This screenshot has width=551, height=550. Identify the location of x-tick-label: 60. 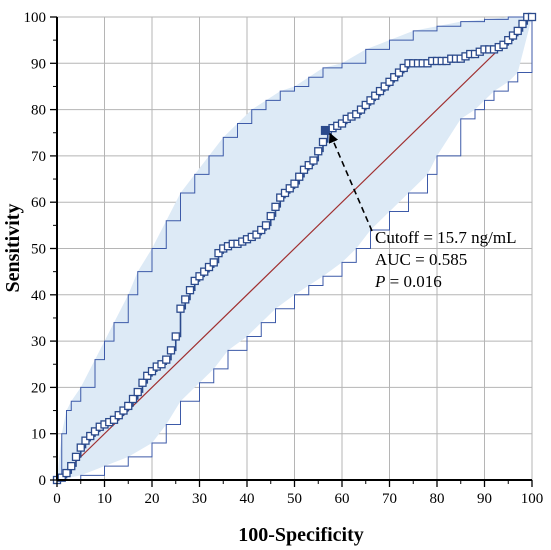
(342, 499).